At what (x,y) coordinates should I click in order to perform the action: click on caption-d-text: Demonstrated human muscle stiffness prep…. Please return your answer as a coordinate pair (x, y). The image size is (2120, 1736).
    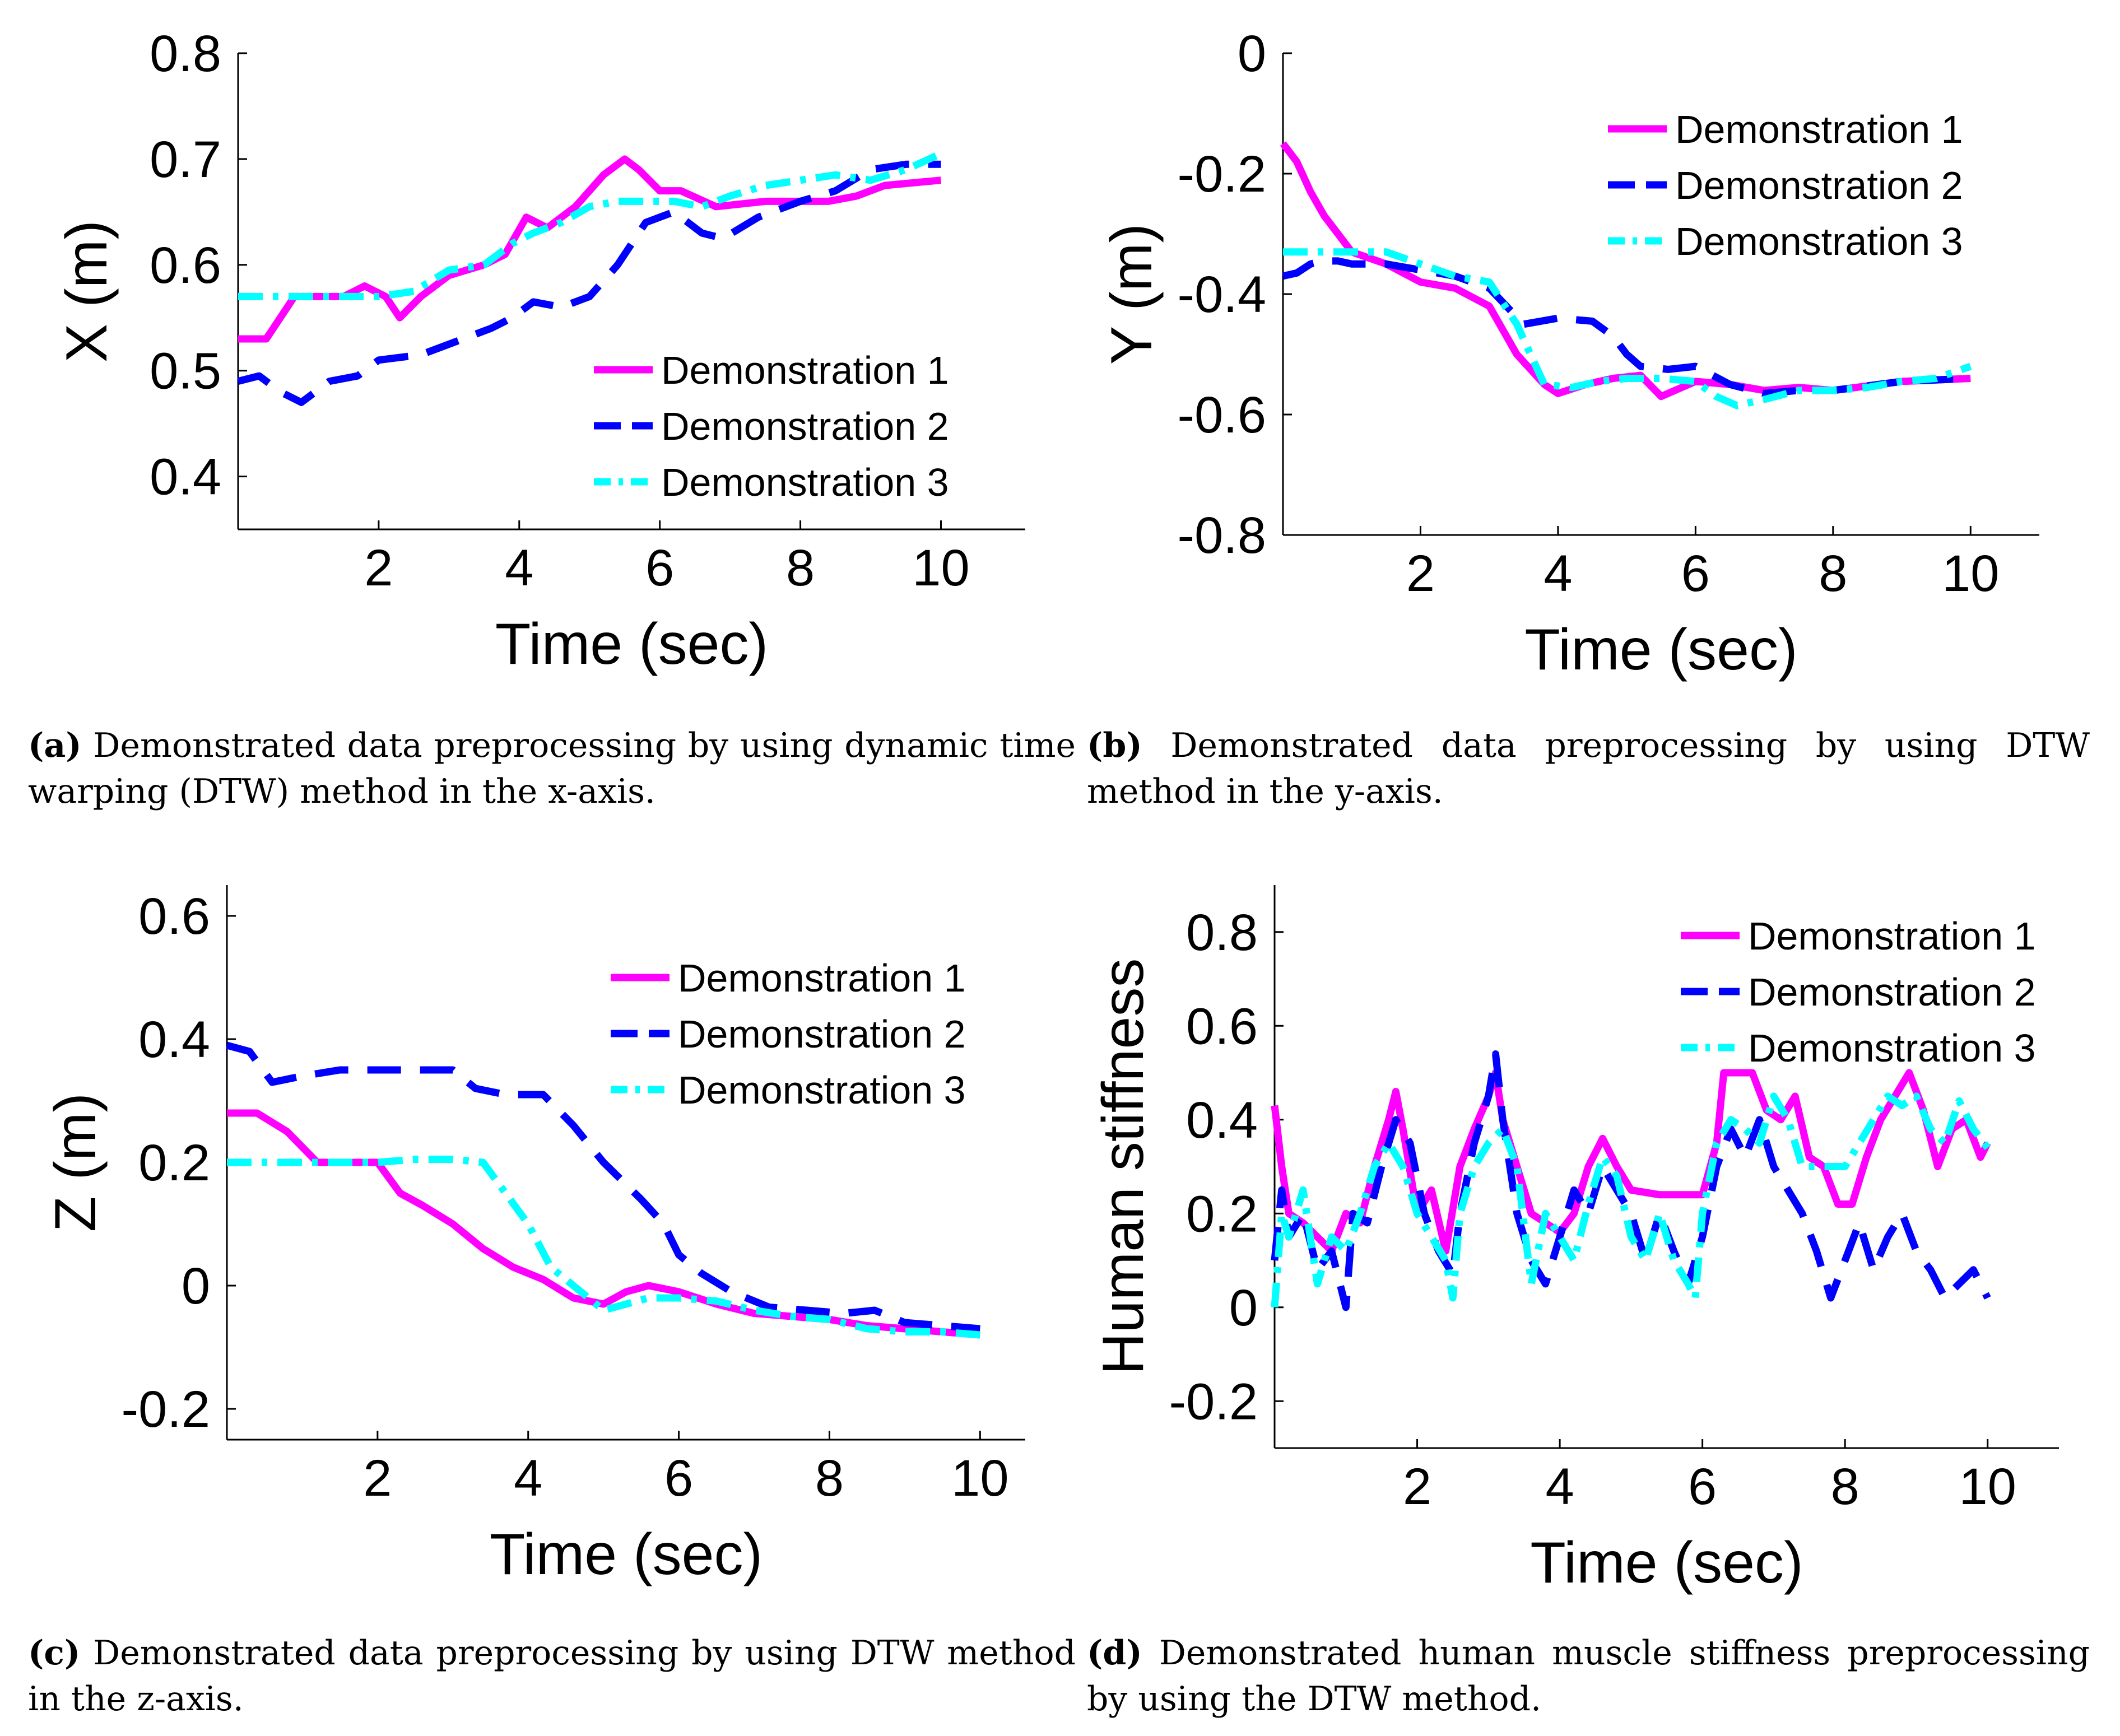
    Looking at the image, I should click on (1589, 1676).